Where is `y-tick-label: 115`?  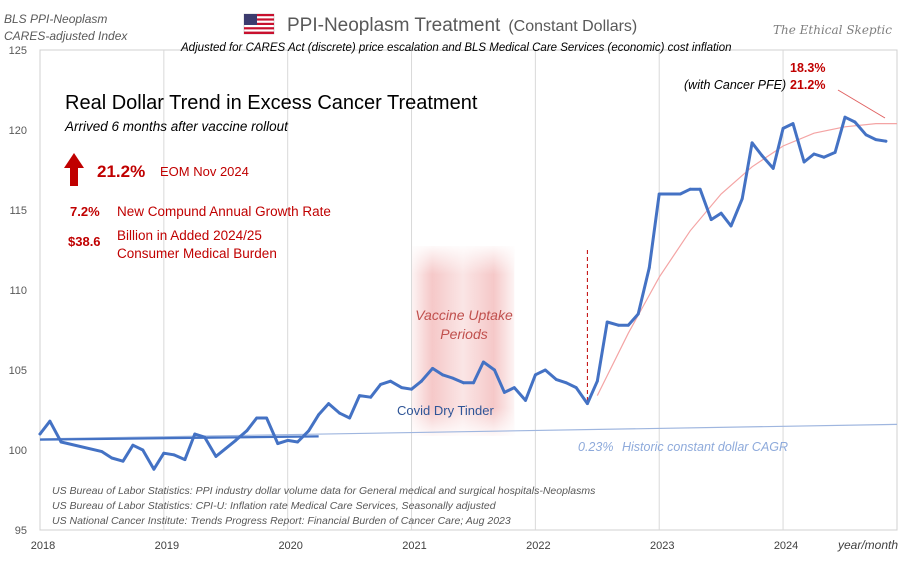 y-tick-label: 115 is located at coordinates (18, 211).